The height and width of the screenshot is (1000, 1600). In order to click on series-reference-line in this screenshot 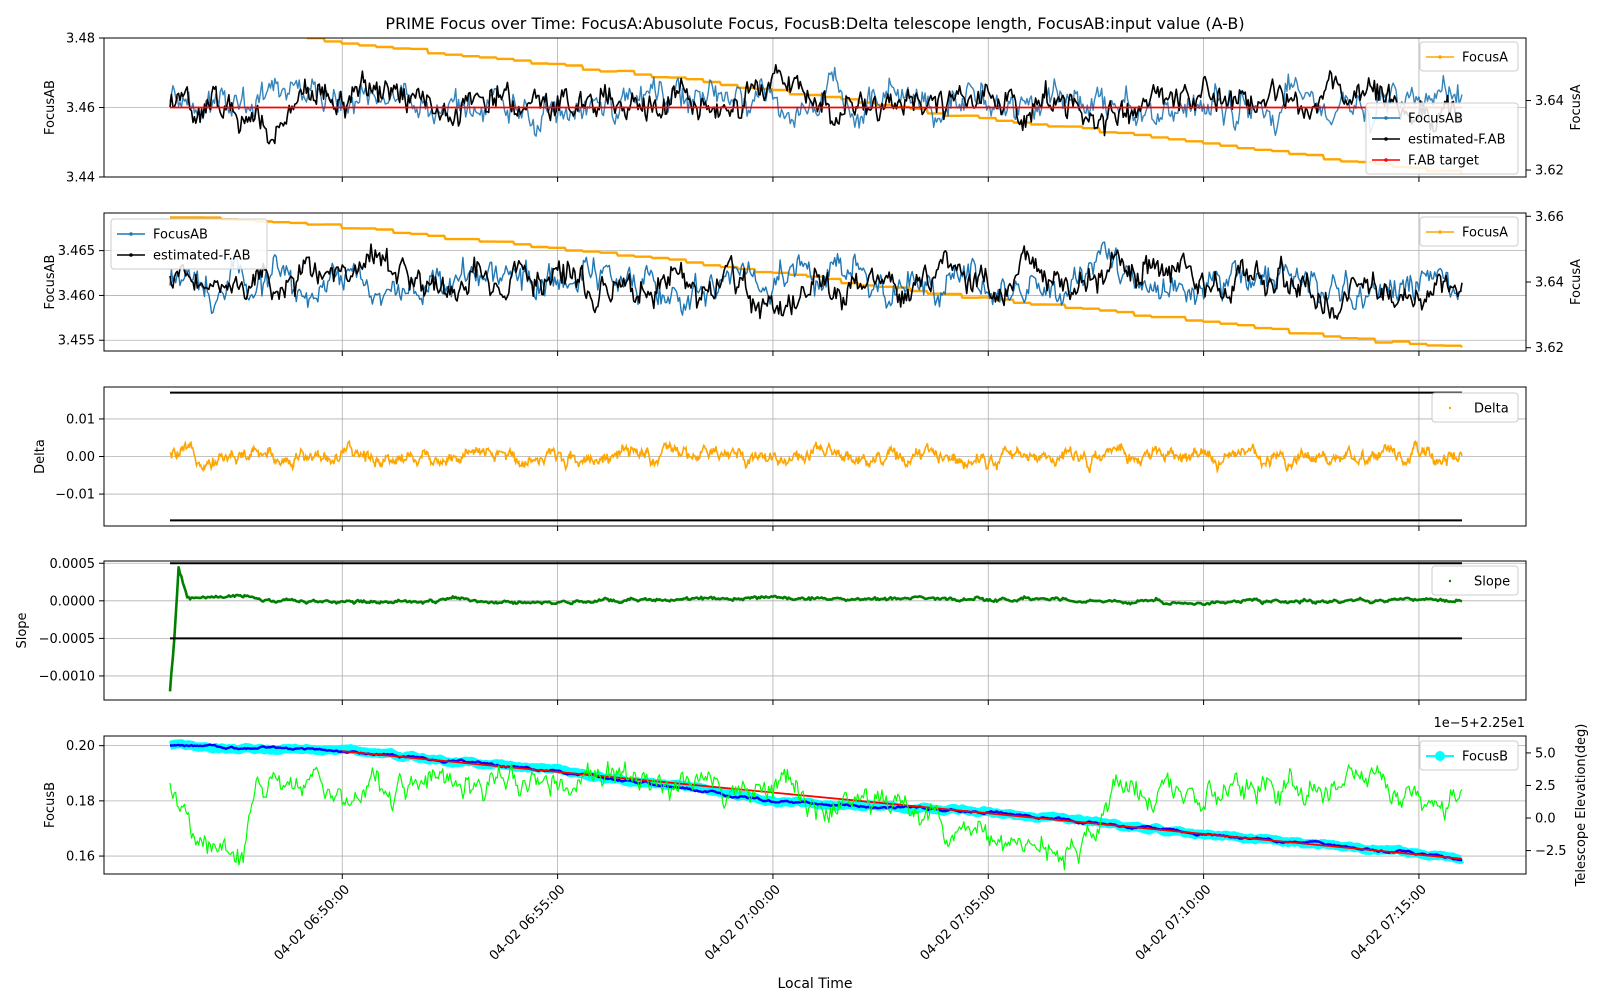, I will do `click(902, 805)`.